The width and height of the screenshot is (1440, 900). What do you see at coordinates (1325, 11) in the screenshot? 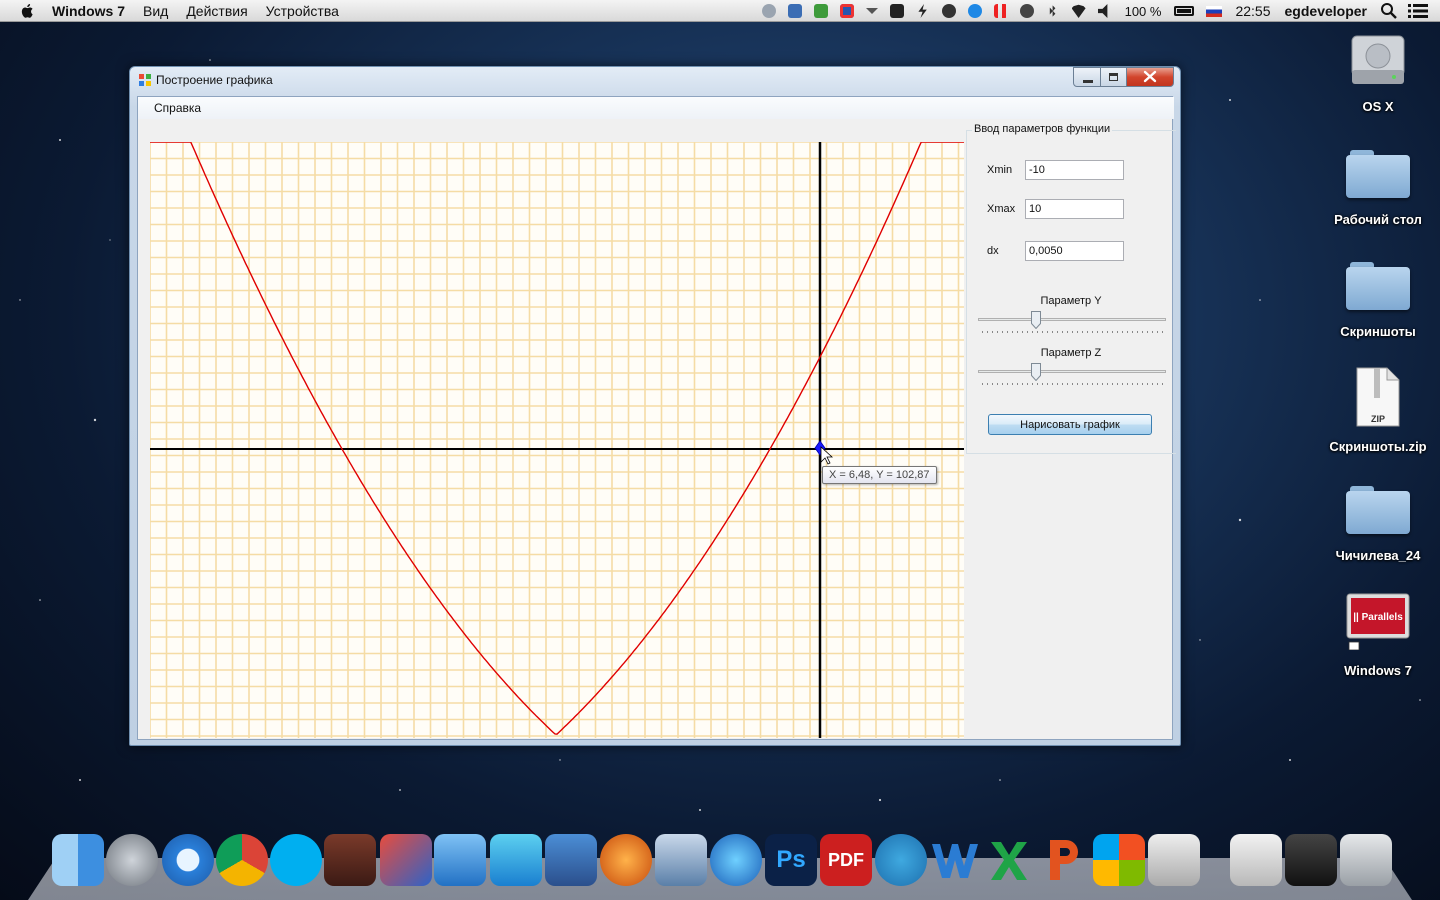
I see `user-name: egdeveloper` at bounding box center [1325, 11].